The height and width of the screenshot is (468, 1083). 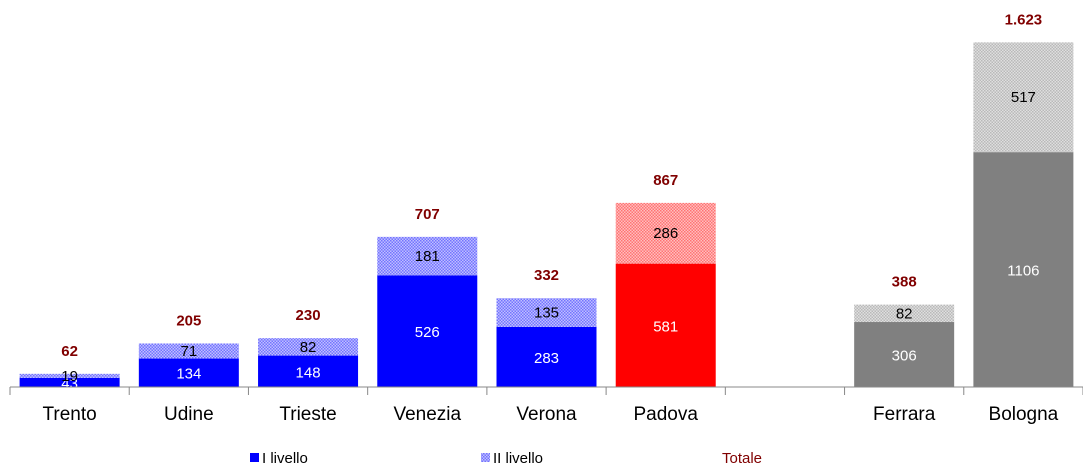 I want to click on data-label: 306, so click(x=904, y=355).